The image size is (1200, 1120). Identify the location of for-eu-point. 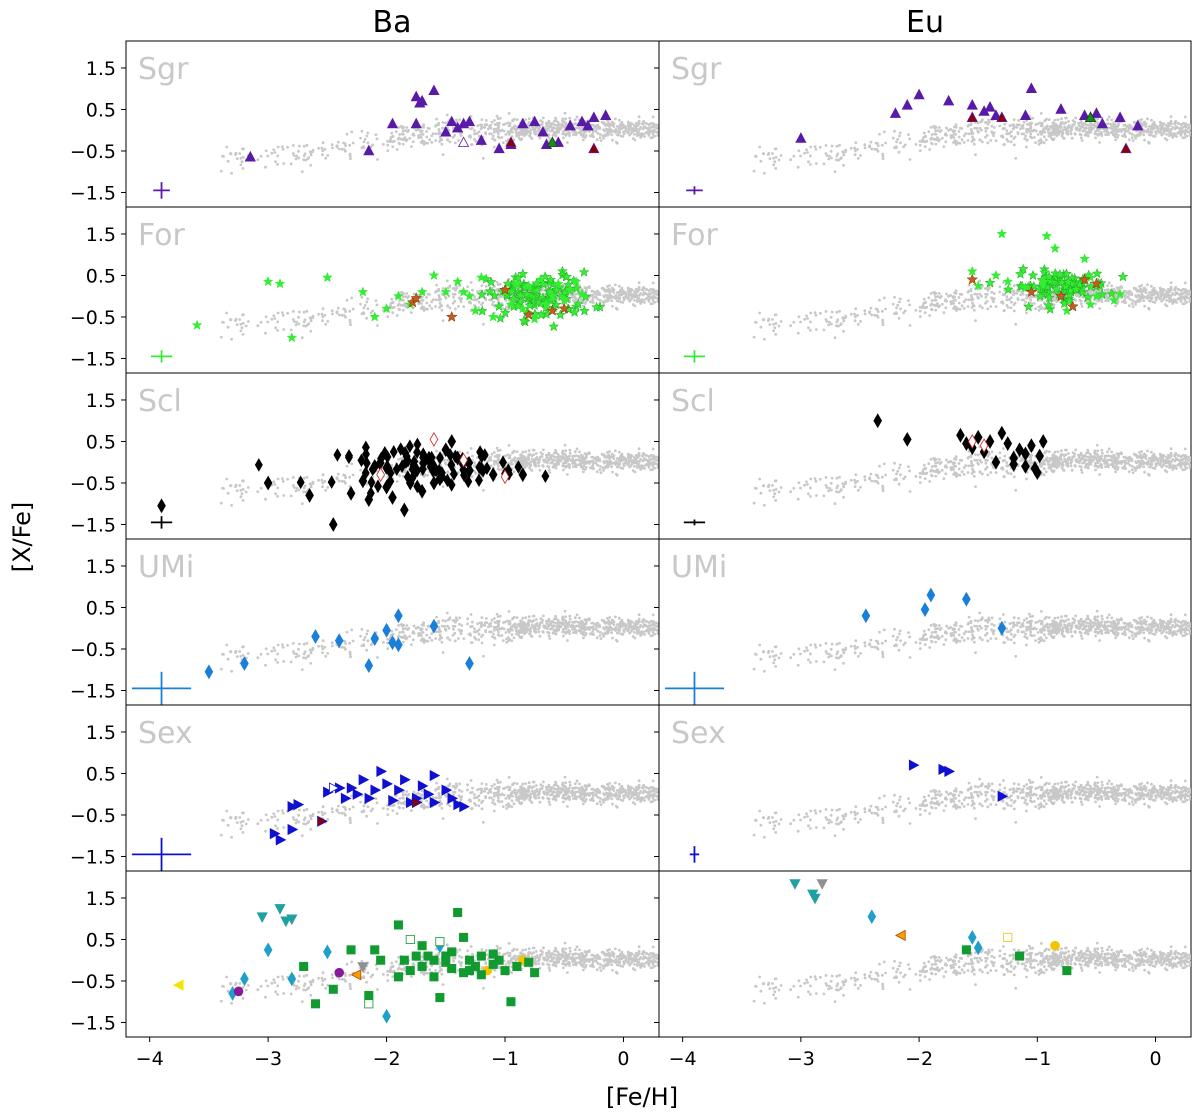
(1112, 293).